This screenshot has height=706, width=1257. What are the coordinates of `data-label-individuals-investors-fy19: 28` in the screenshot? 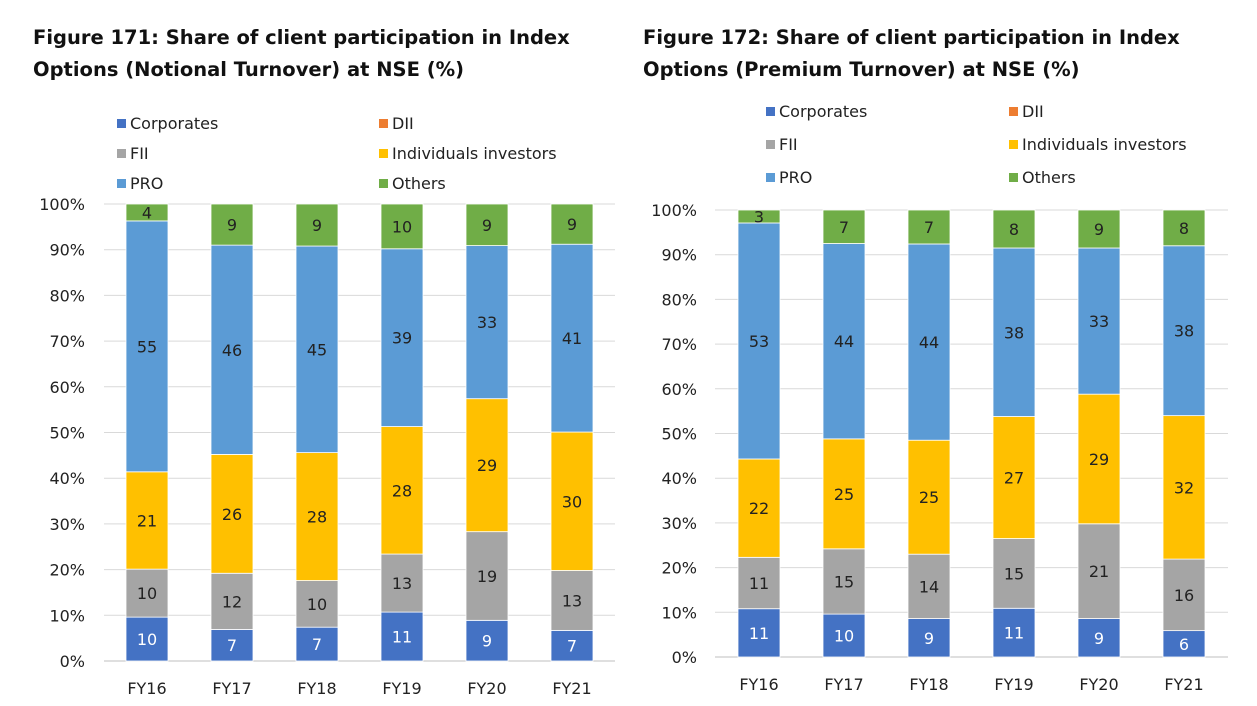 It's located at (402, 490).